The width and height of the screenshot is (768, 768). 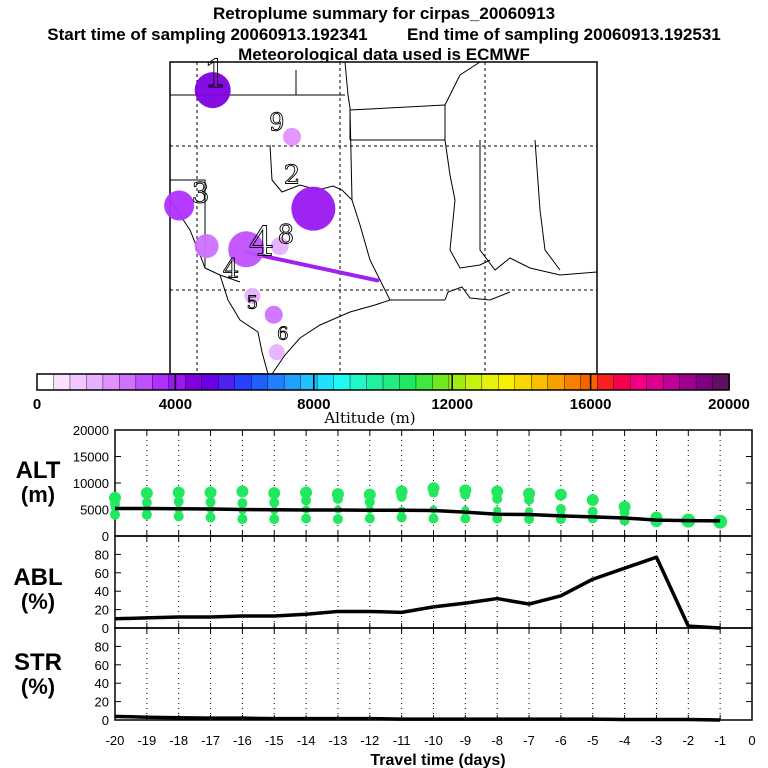 What do you see at coordinates (38, 601) in the screenshot?
I see `abl-unit-label: (%)` at bounding box center [38, 601].